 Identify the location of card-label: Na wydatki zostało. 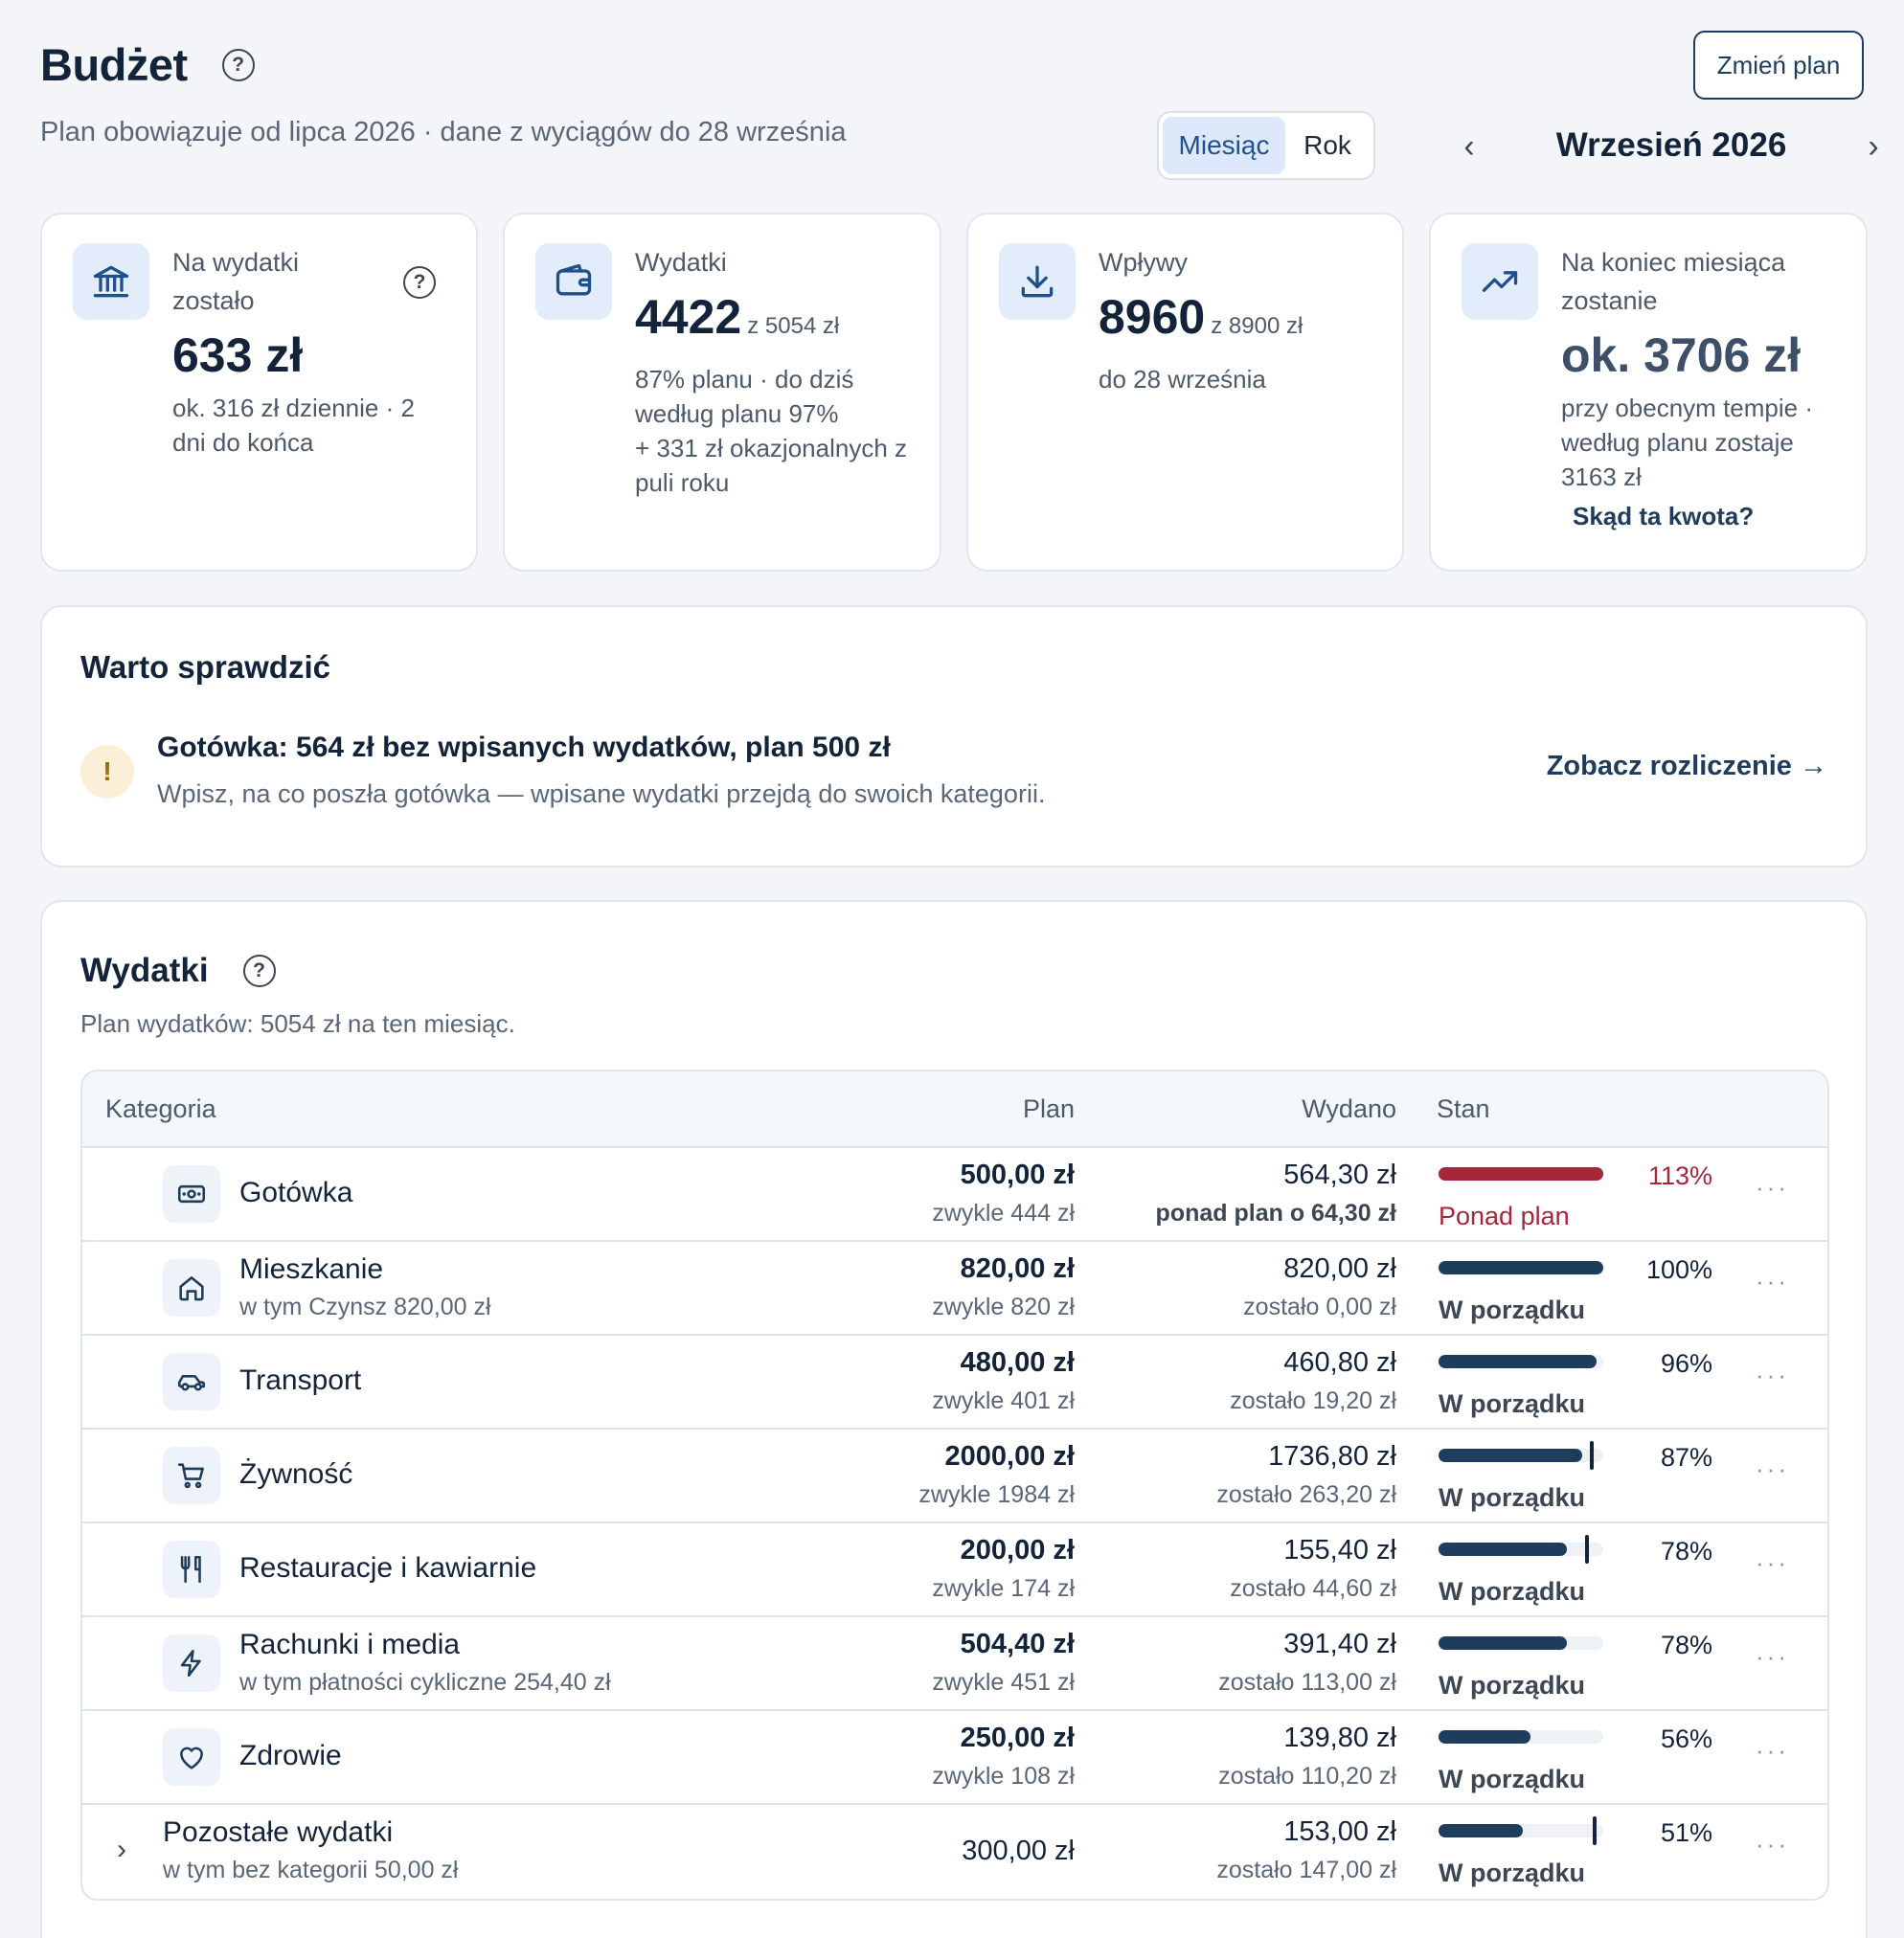
(236, 281).